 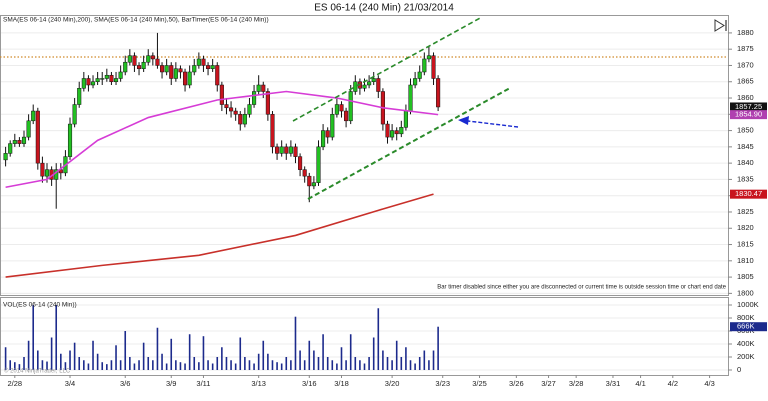 What do you see at coordinates (258, 383) in the screenshot?
I see `x-tick-label: 3/13` at bounding box center [258, 383].